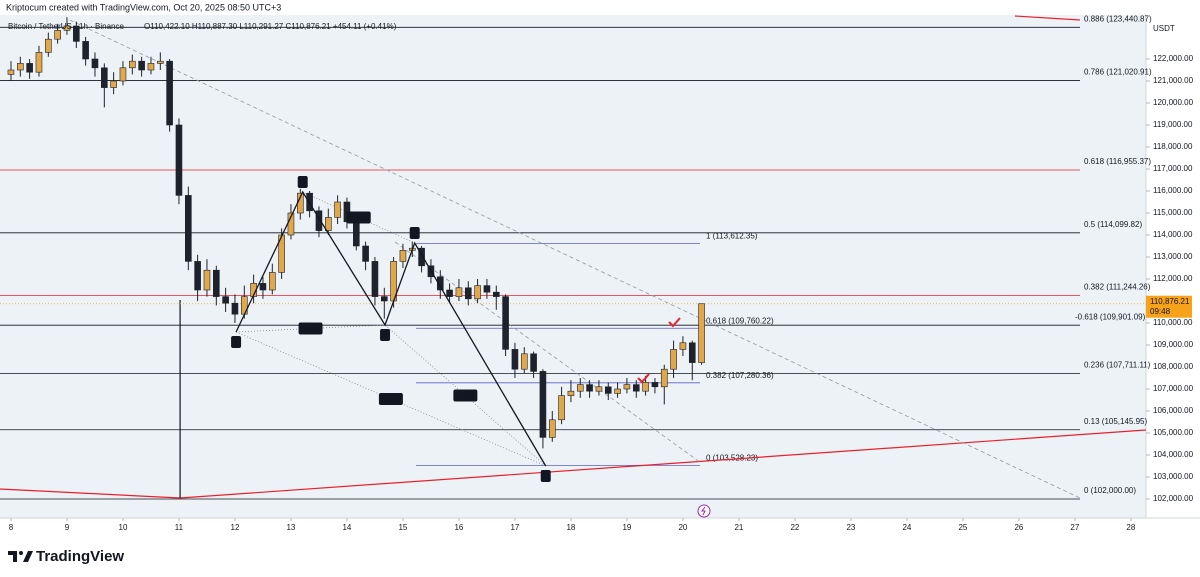 The height and width of the screenshot is (577, 1200). Describe the element at coordinates (1173, 432) in the screenshot. I see `y-tick-label: 105,000.00` at that location.